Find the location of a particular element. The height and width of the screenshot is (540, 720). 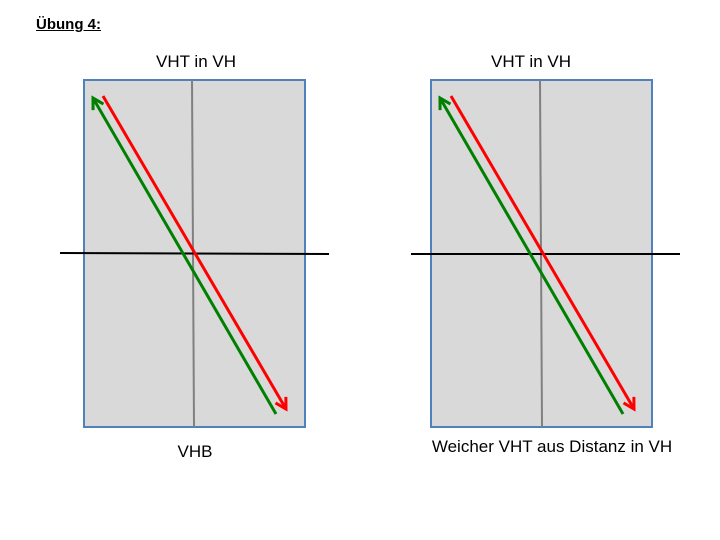

left-panel-bottom-caption: VHB is located at coordinates (195, 451).